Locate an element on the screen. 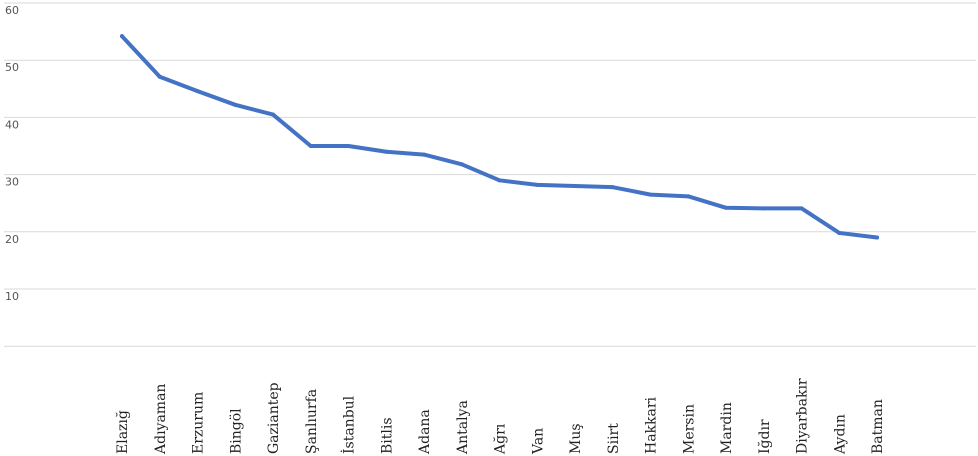 The width and height of the screenshot is (978, 456). x-tick-label: Iğdır is located at coordinates (765, 436).